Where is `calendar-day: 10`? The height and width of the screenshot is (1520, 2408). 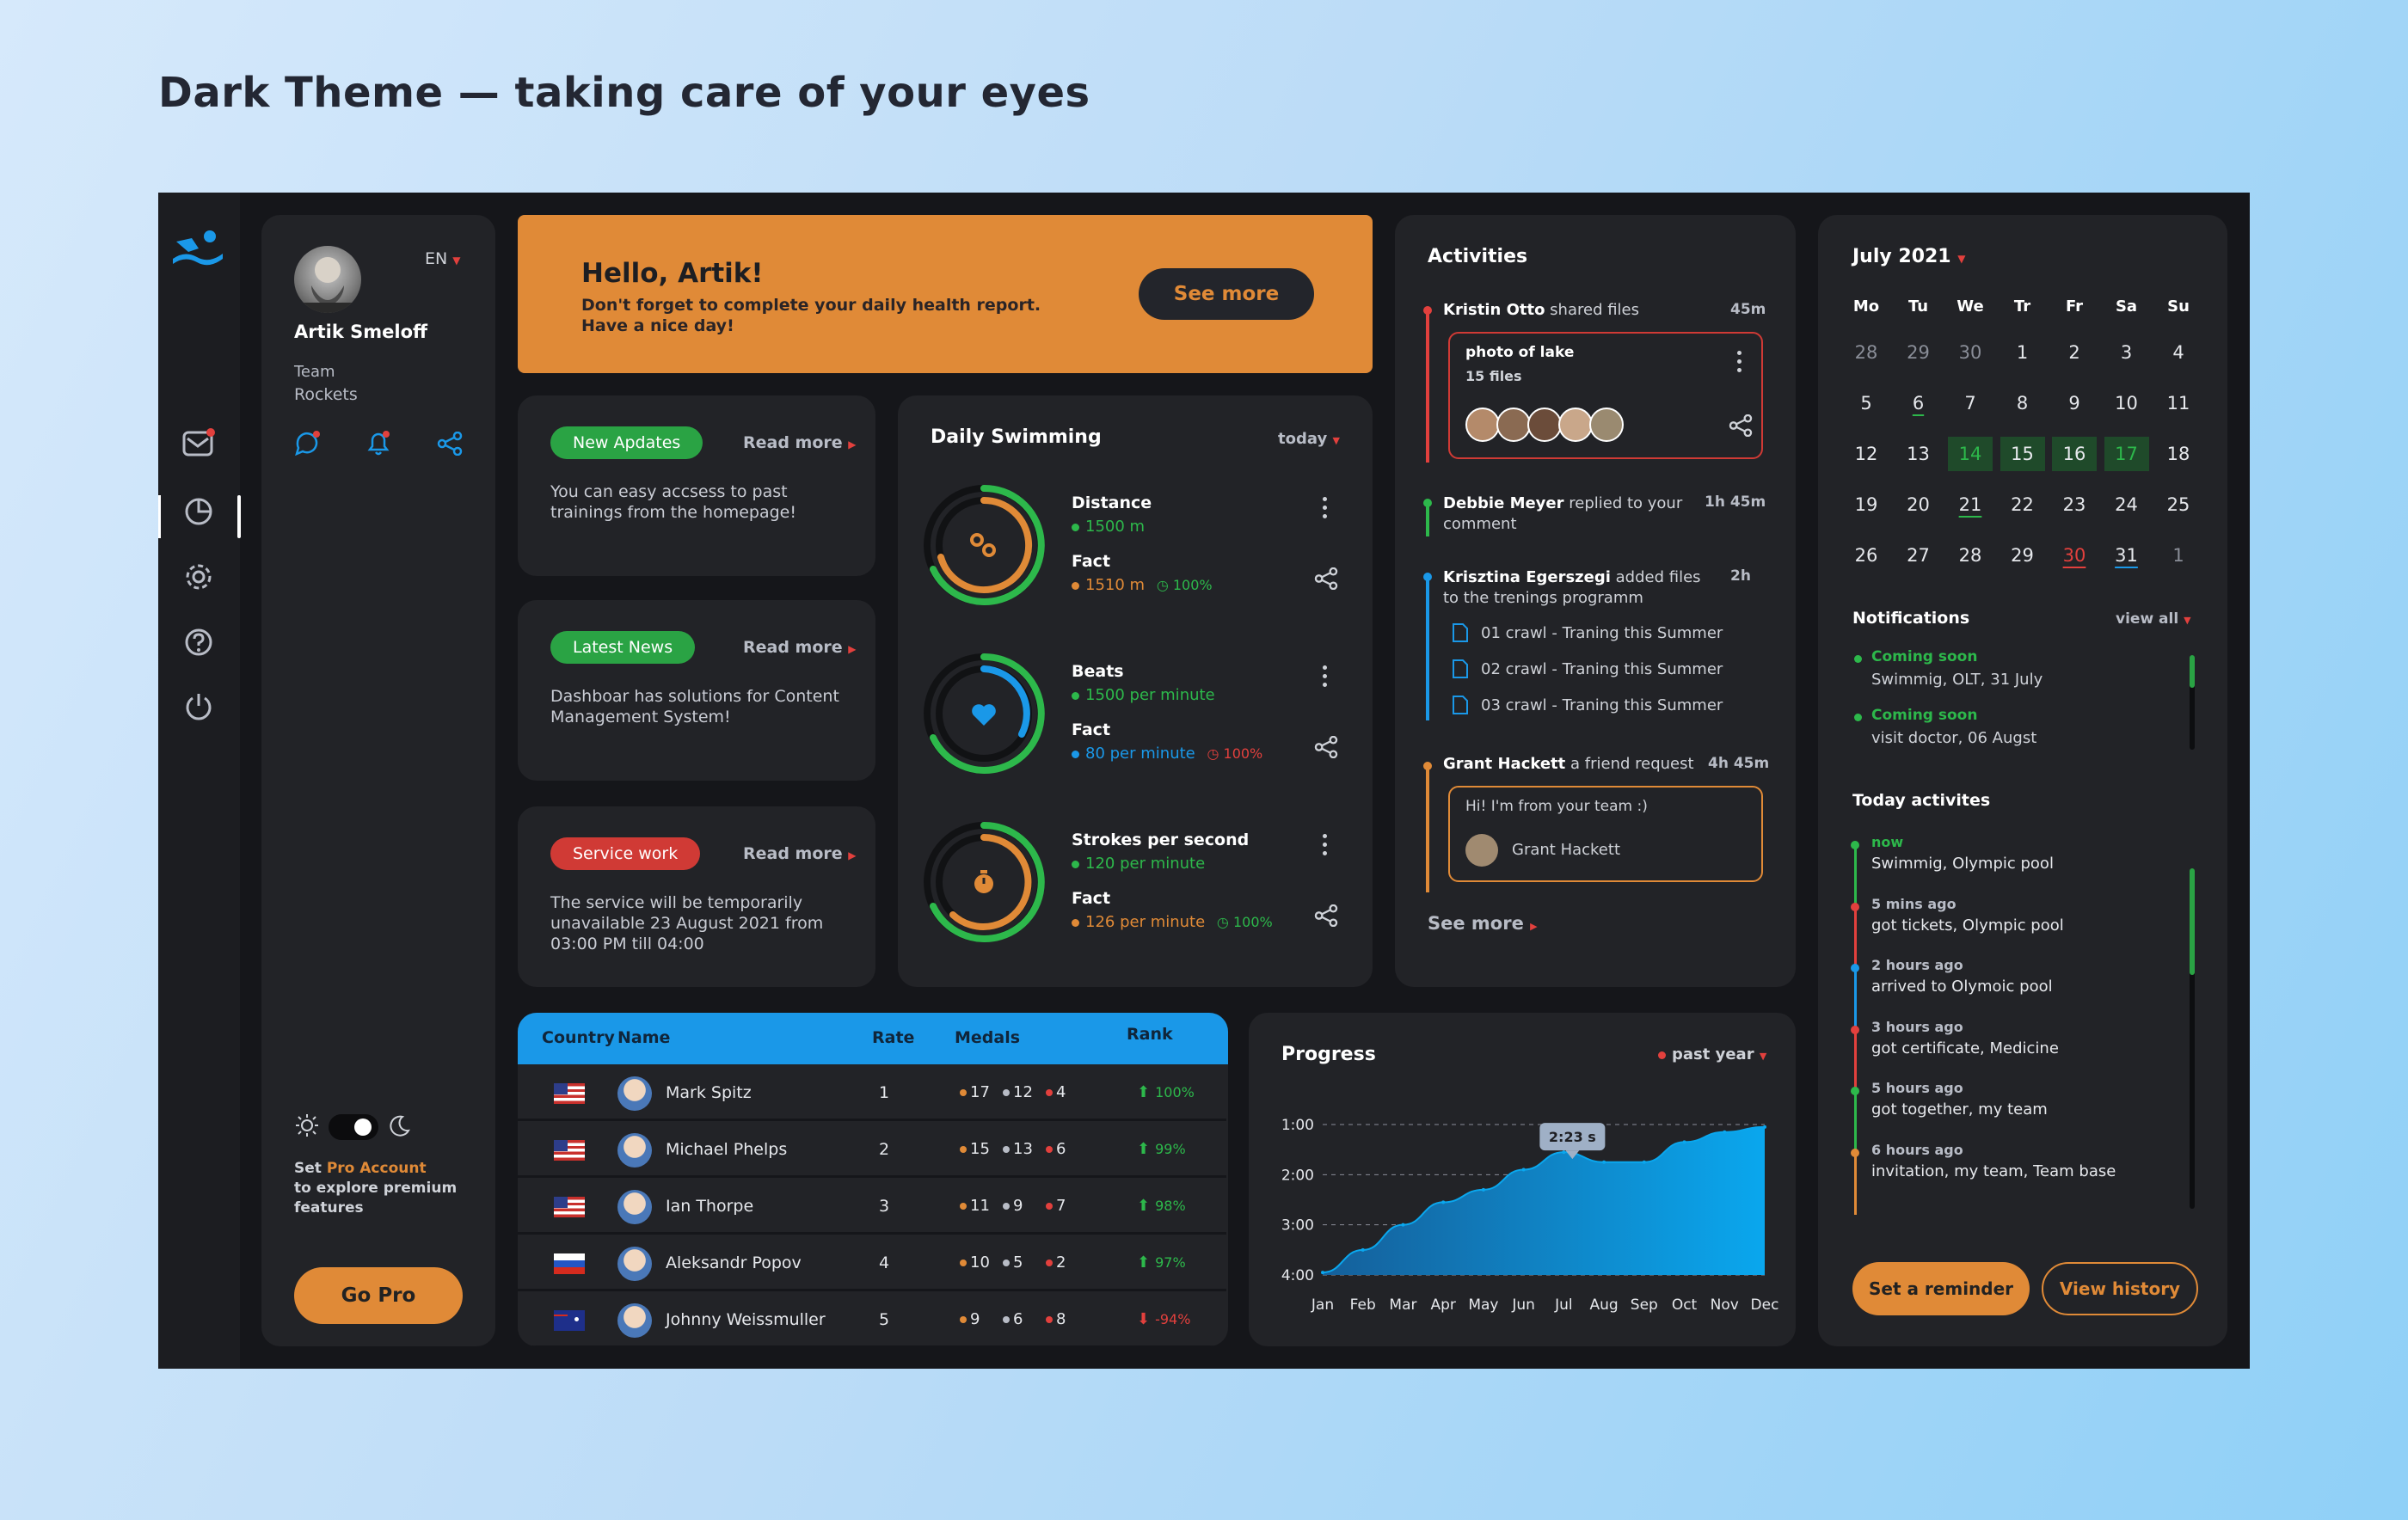 calendar-day: 10 is located at coordinates (2126, 404).